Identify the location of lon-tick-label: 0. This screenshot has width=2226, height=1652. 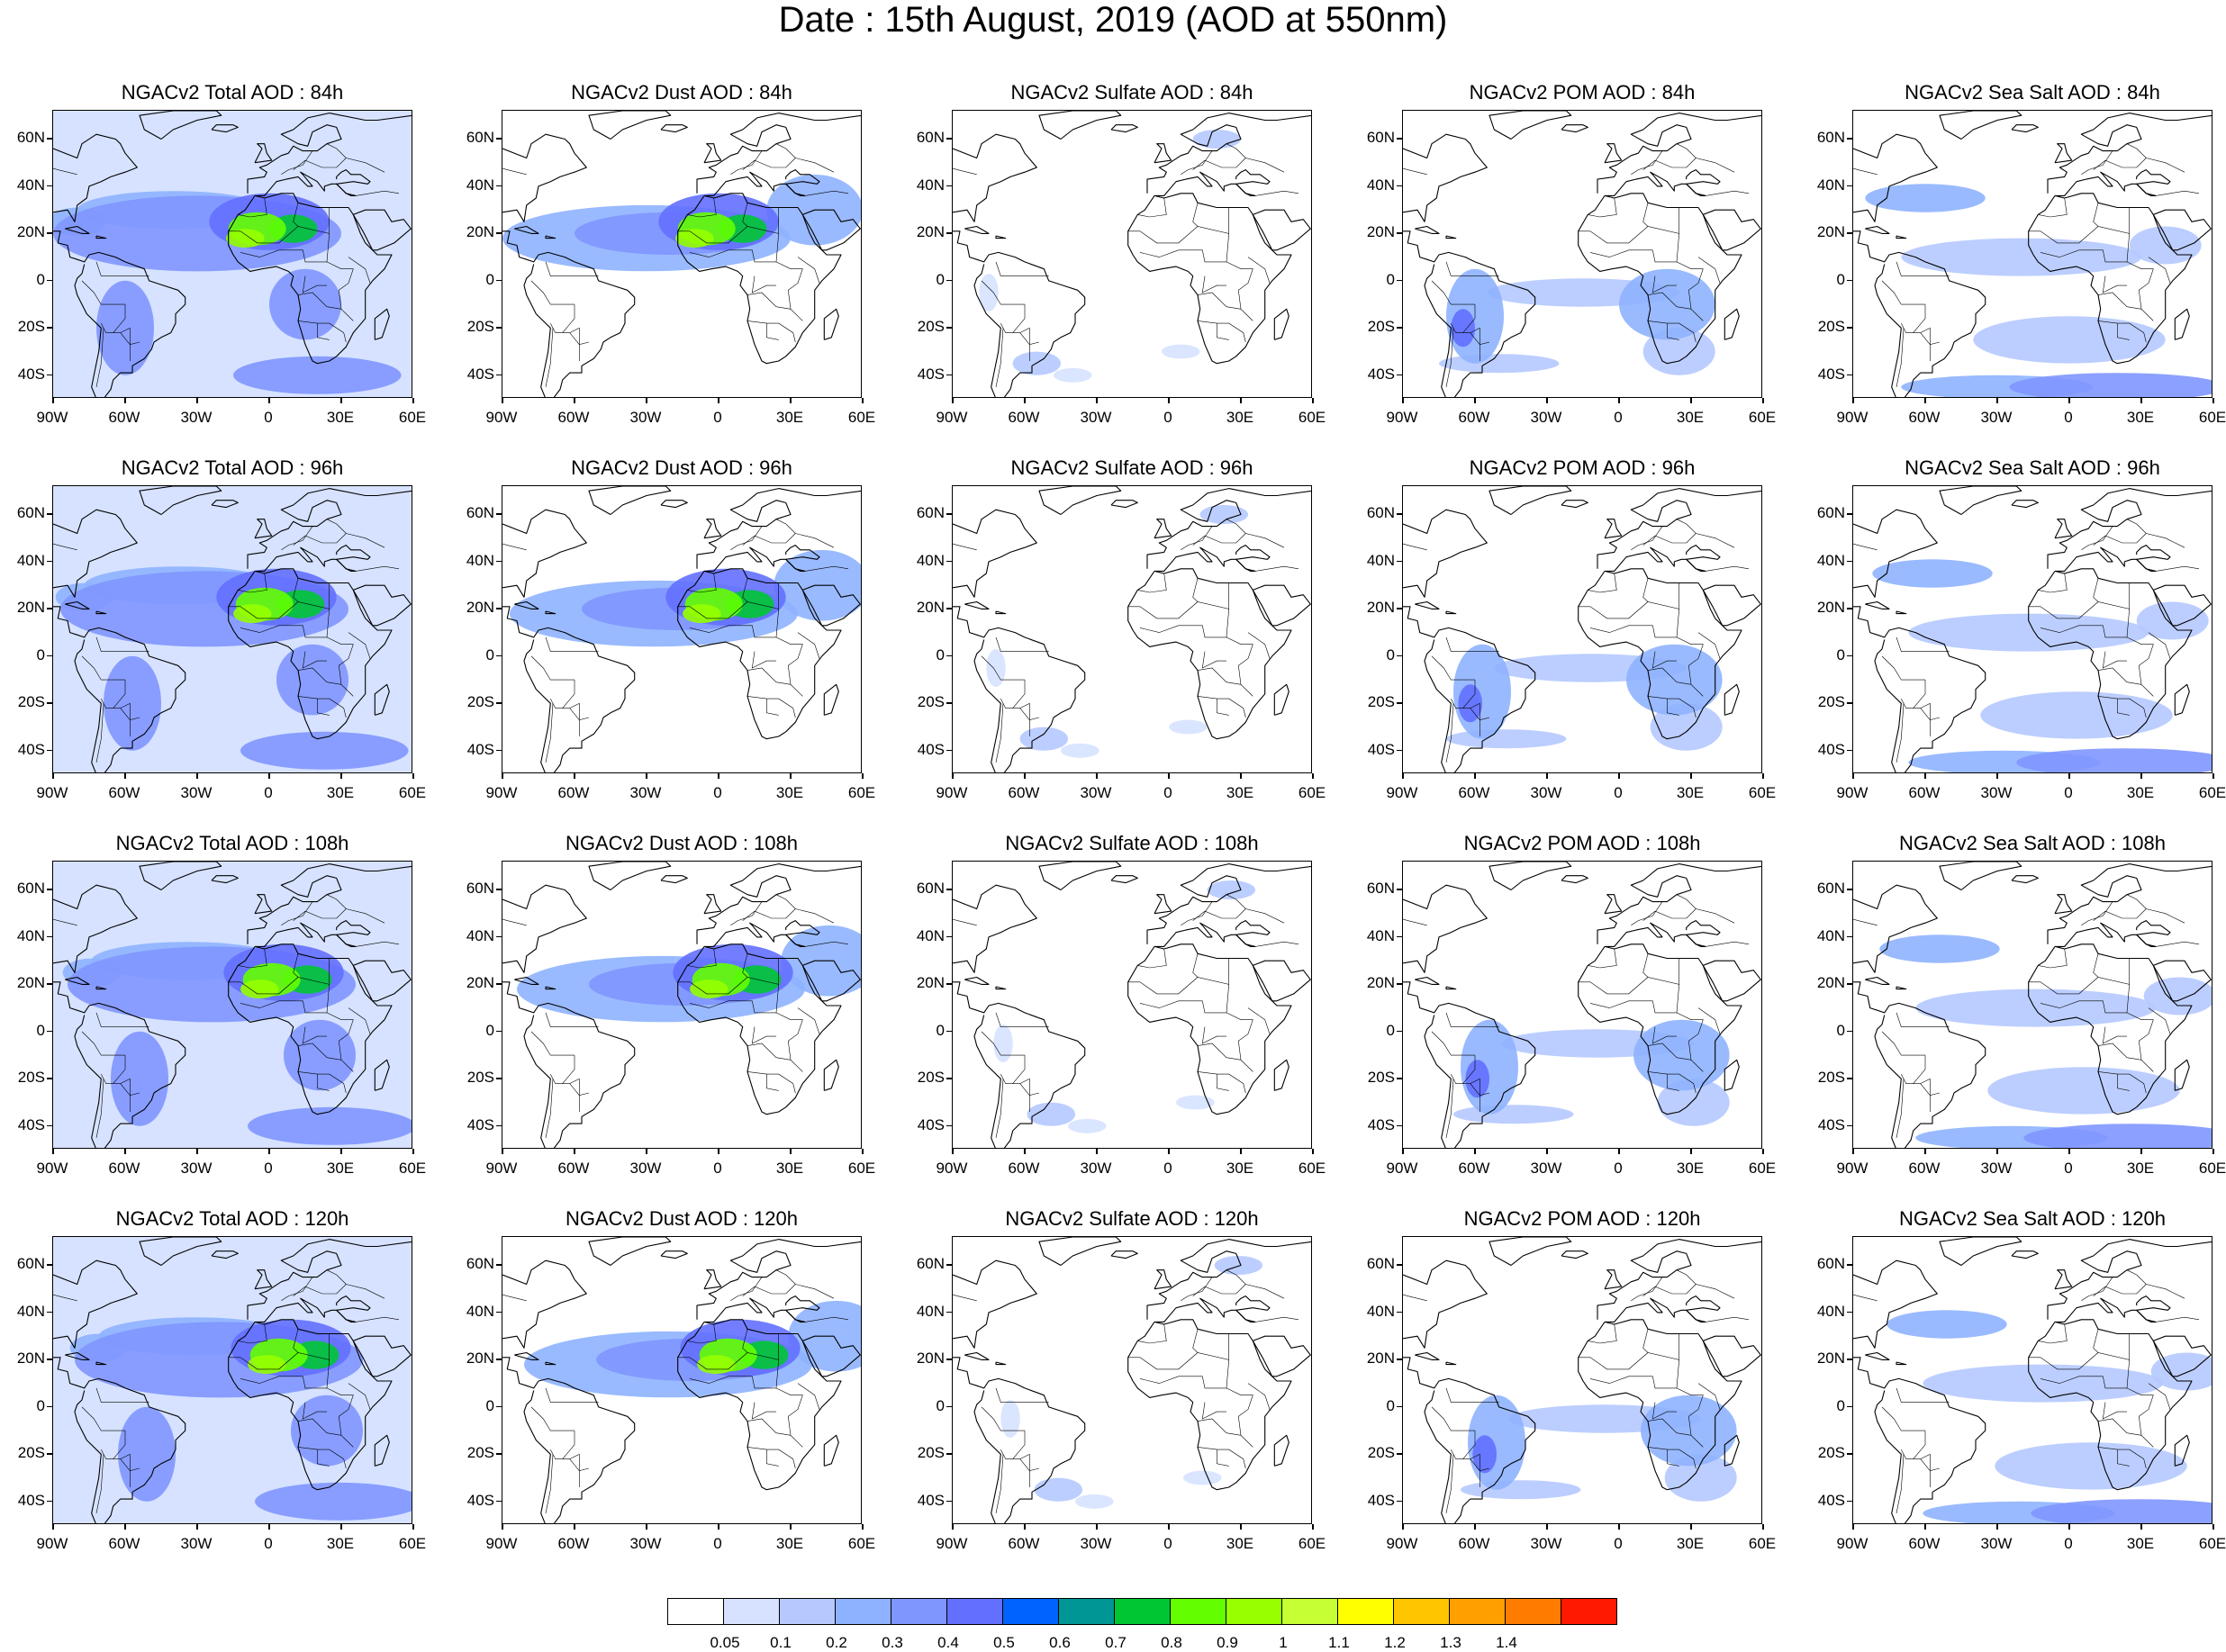
(718, 1543).